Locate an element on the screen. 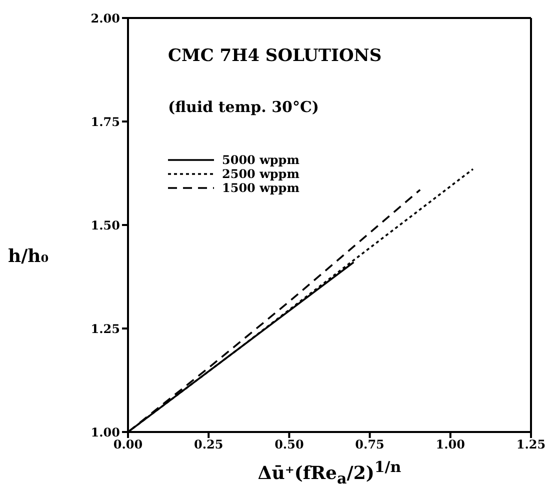  x-tick-label: 0.50 is located at coordinates (289, 445).